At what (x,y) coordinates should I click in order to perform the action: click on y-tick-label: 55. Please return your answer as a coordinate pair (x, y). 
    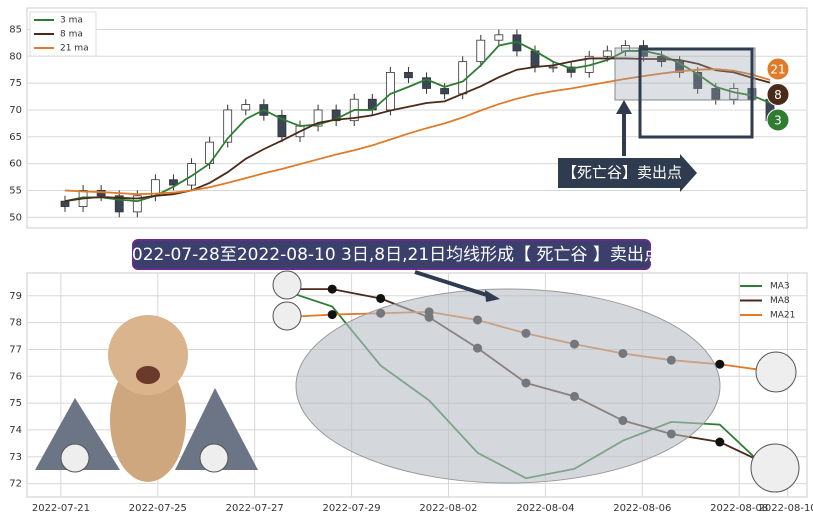
    Looking at the image, I should click on (15, 190).